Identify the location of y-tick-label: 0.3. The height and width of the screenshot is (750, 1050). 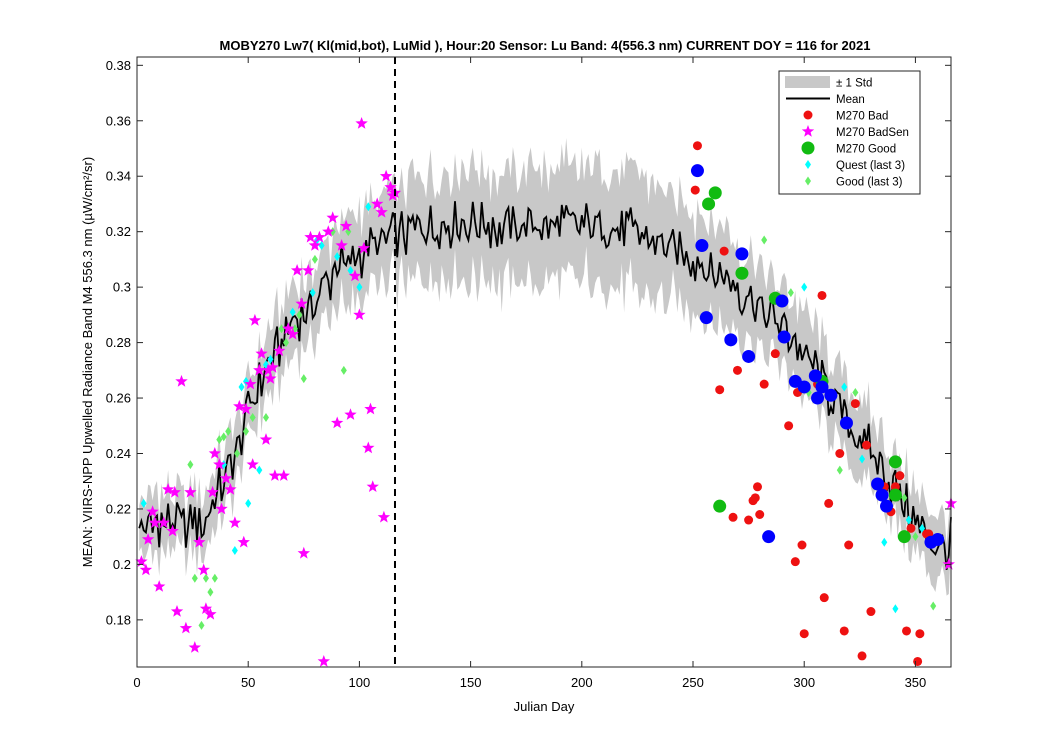
(122, 287).